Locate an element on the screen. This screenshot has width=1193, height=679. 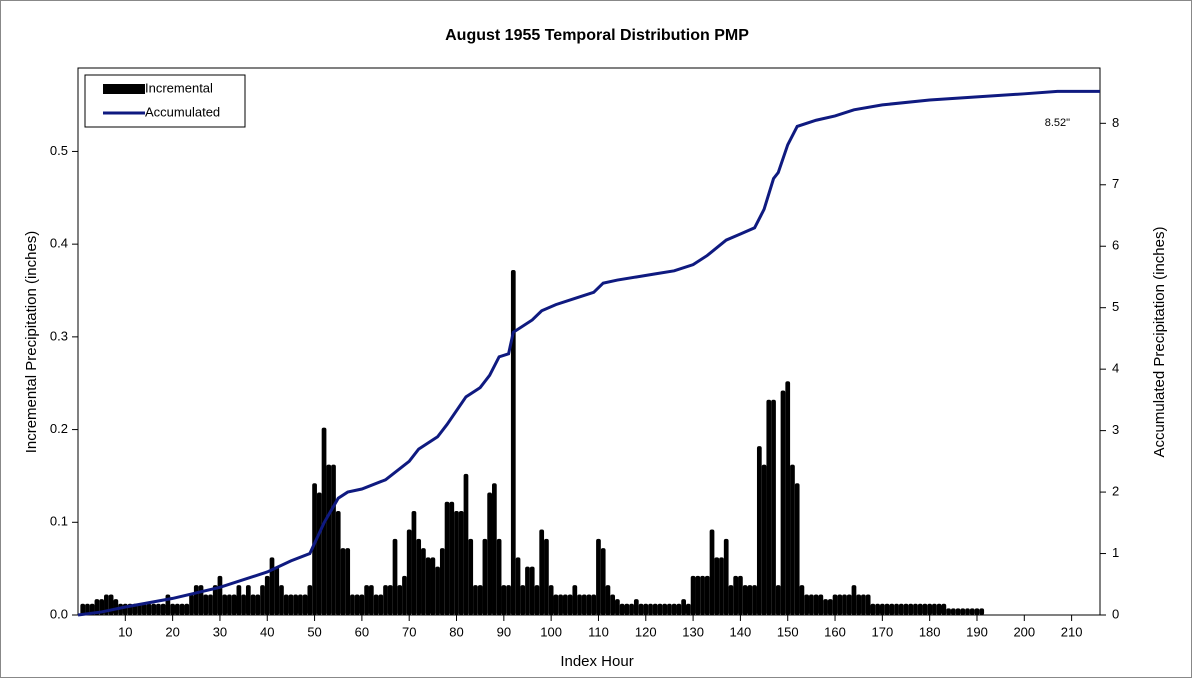
x-tick-label: 10 is located at coordinates (125, 631).